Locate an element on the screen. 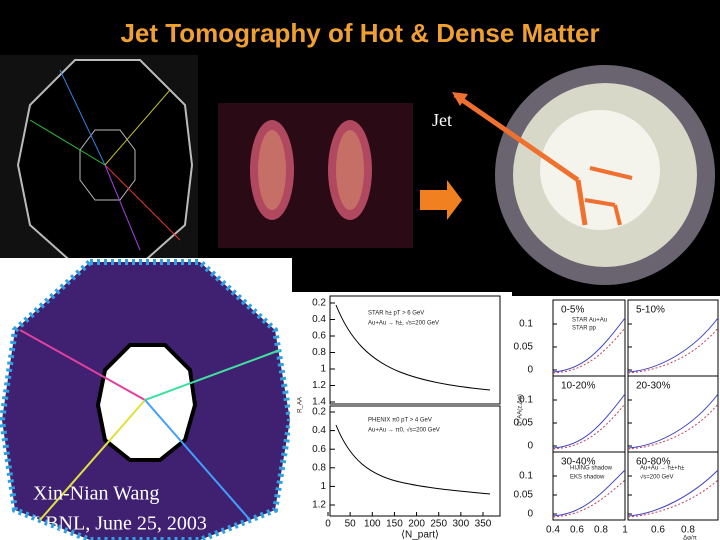  x-tick-label: 0.4 is located at coordinates (553, 530).